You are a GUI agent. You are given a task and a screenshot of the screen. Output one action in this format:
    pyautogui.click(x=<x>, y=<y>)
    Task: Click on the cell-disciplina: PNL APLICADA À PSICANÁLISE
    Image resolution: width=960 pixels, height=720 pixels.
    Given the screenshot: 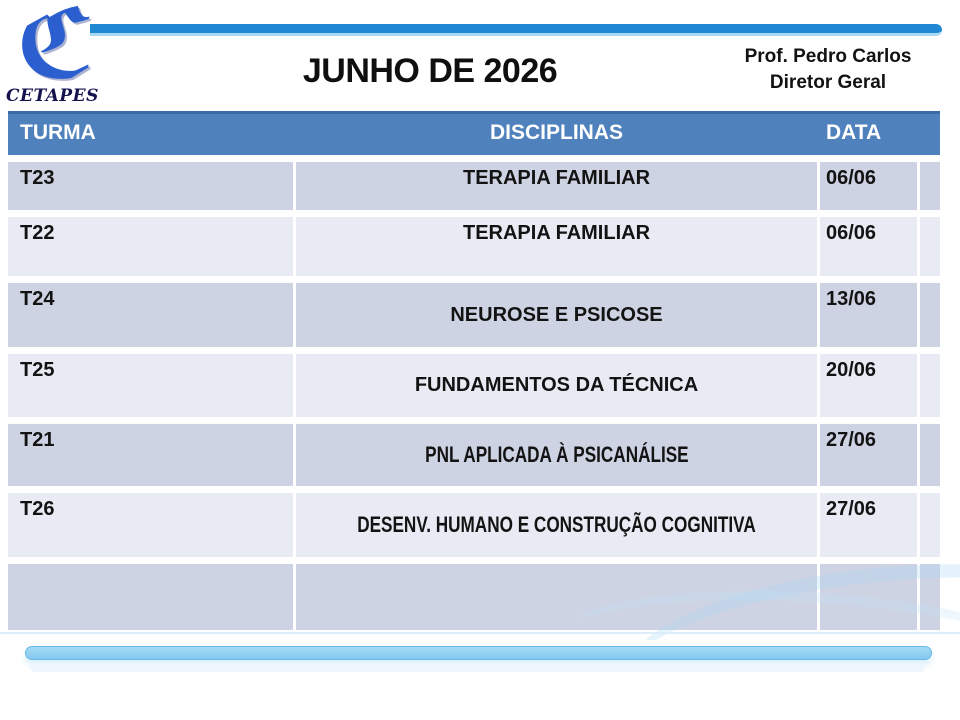 What is the action you would take?
    pyautogui.click(x=556, y=455)
    